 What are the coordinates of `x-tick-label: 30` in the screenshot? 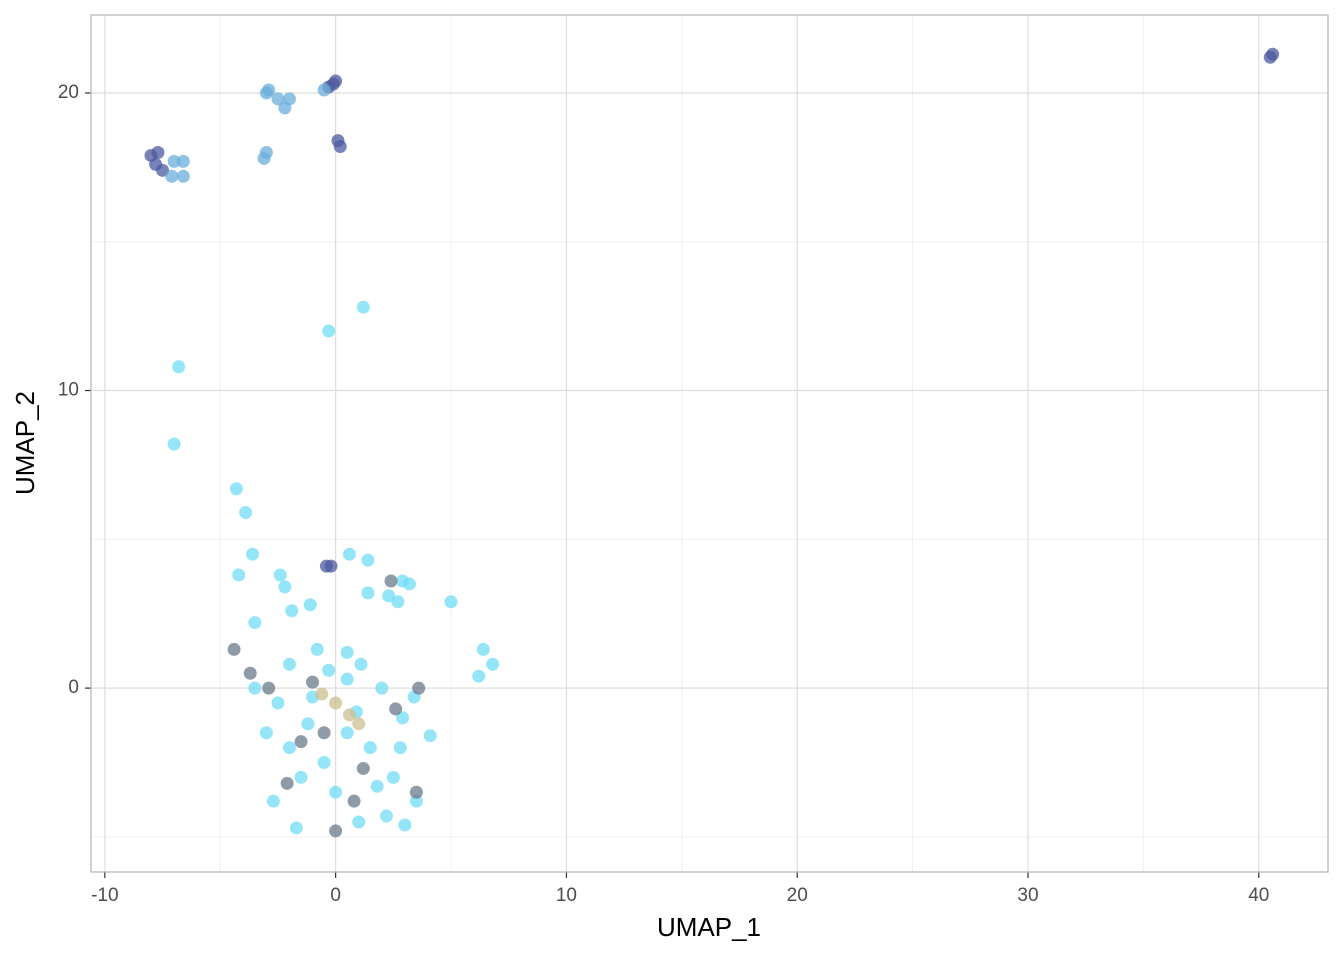 It's located at (1027, 895).